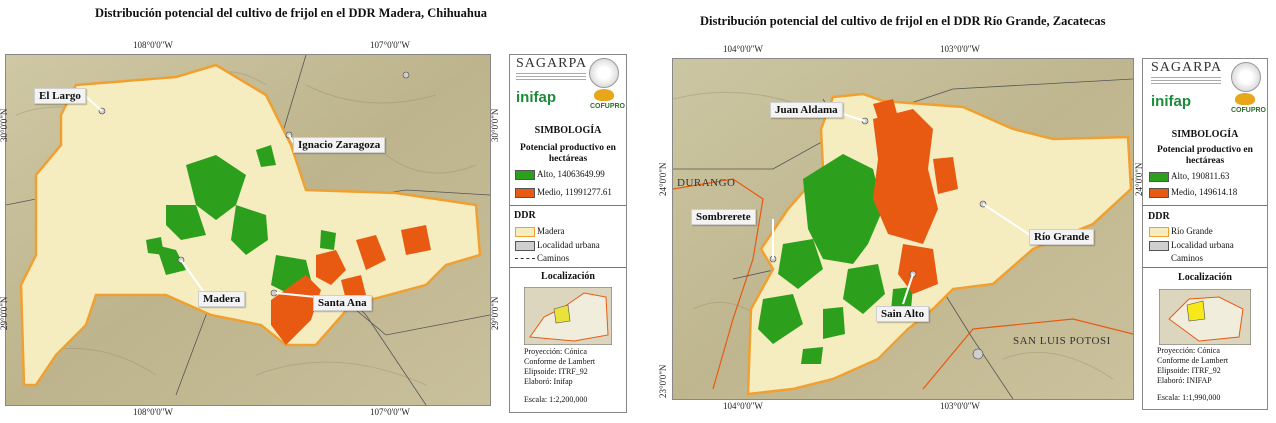  Describe the element at coordinates (4, 125) in the screenshot. I see `tick-left-30: 30°0'0"N` at that location.